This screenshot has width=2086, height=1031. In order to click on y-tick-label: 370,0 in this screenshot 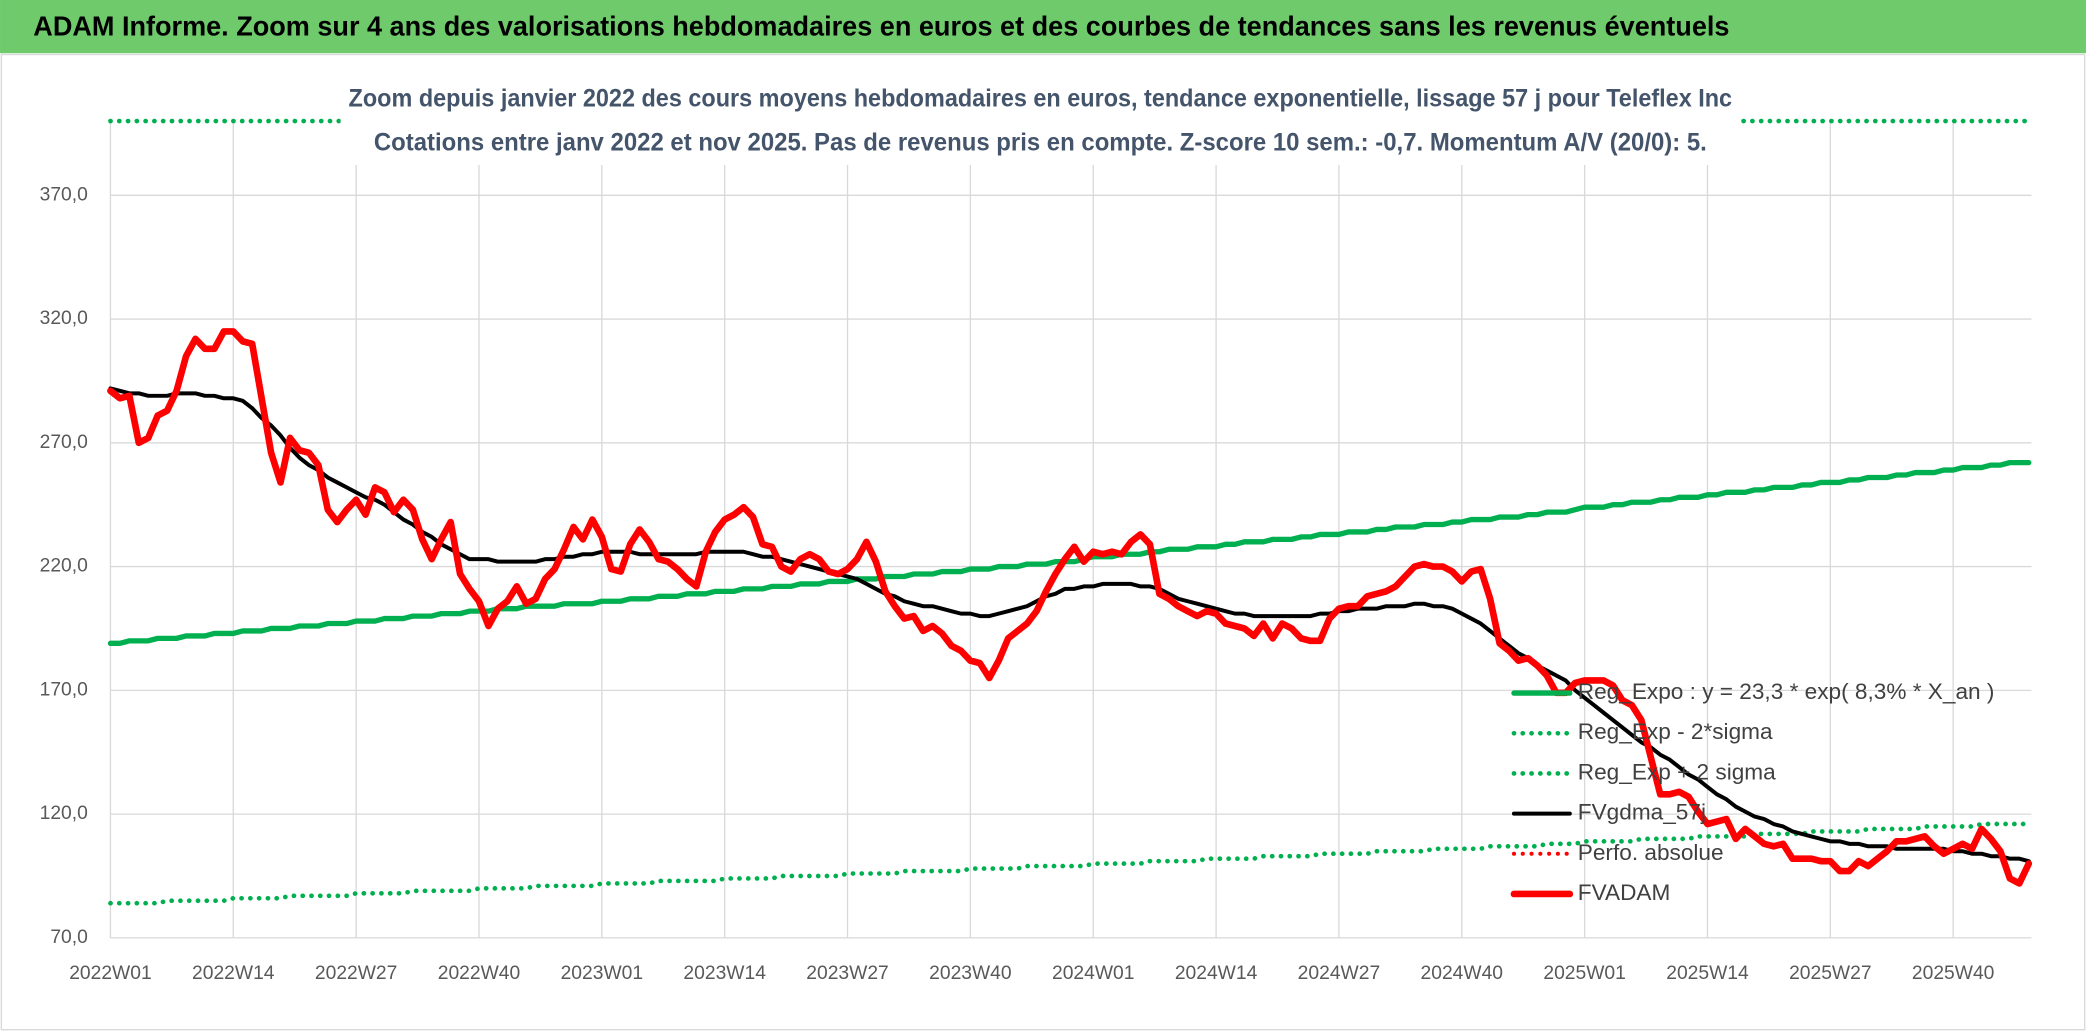, I will do `click(64, 194)`.